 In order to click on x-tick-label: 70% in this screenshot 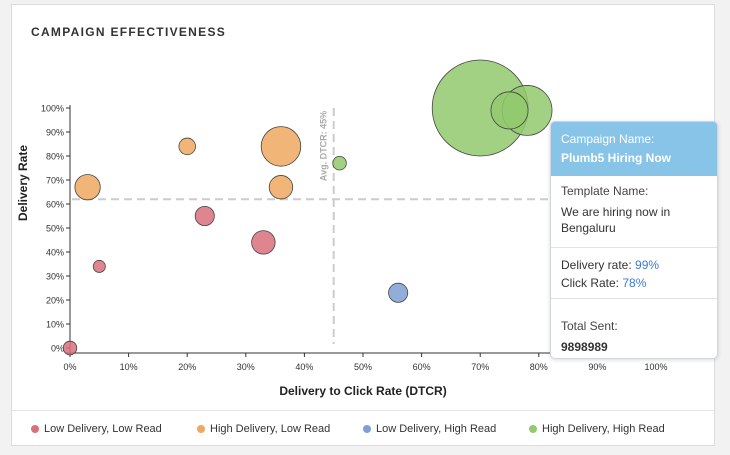, I will do `click(480, 367)`.